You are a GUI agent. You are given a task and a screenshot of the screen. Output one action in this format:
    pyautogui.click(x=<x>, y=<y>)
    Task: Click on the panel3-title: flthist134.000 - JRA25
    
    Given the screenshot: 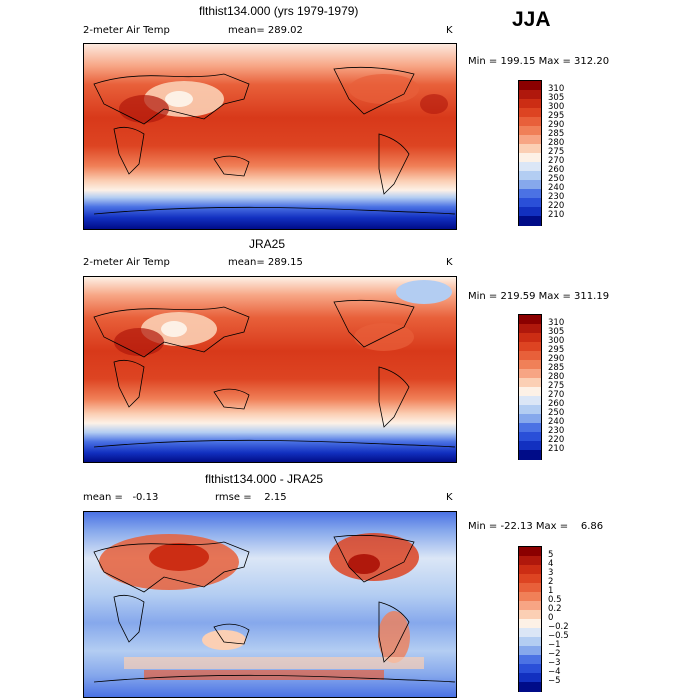 What is the action you would take?
    pyautogui.click(x=264, y=479)
    